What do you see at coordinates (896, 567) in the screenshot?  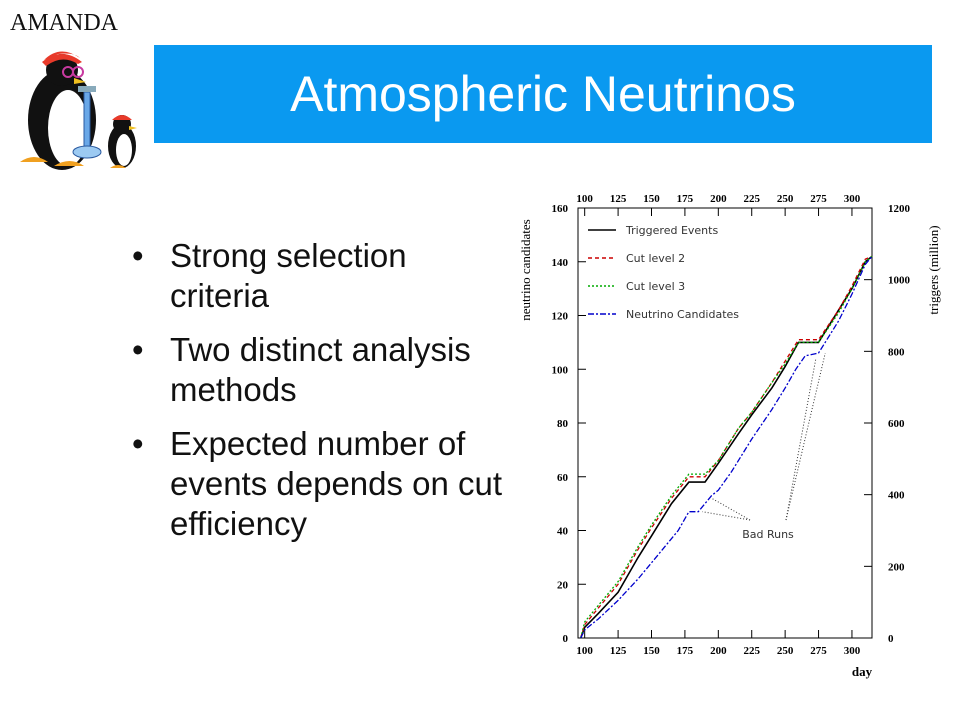 I see `y-right-tick-label: 200` at bounding box center [896, 567].